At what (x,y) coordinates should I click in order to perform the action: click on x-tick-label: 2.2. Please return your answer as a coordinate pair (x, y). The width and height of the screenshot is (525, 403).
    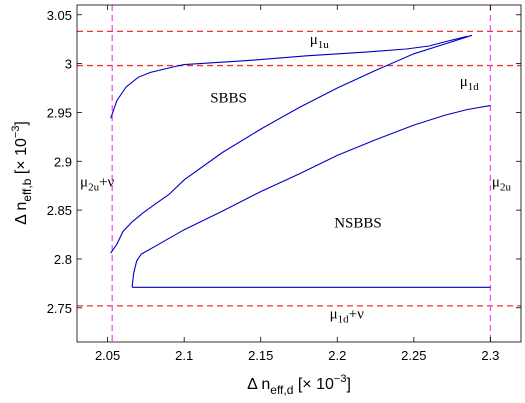
    Looking at the image, I should click on (337, 355).